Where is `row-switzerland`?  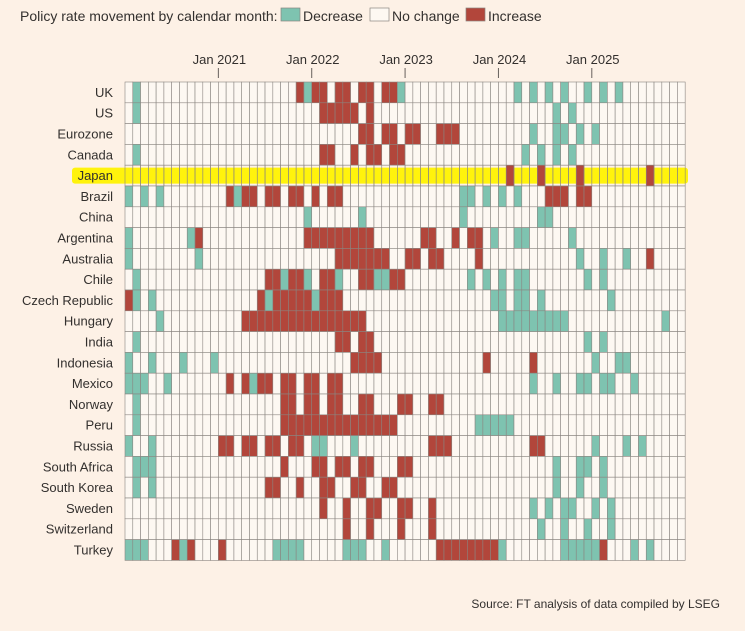
row-switzerland is located at coordinates (405, 529).